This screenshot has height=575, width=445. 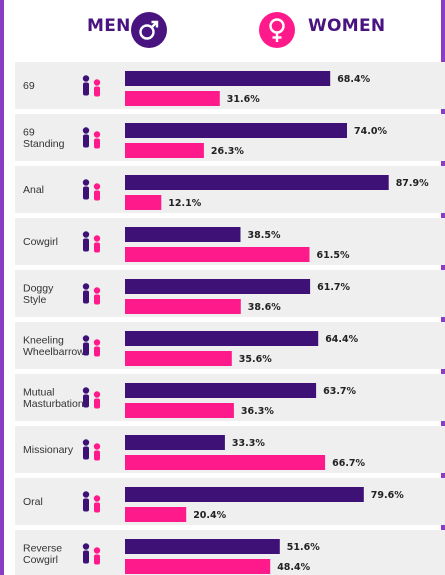 What do you see at coordinates (255, 359) in the screenshot?
I see `women-value-label: 35.6%` at bounding box center [255, 359].